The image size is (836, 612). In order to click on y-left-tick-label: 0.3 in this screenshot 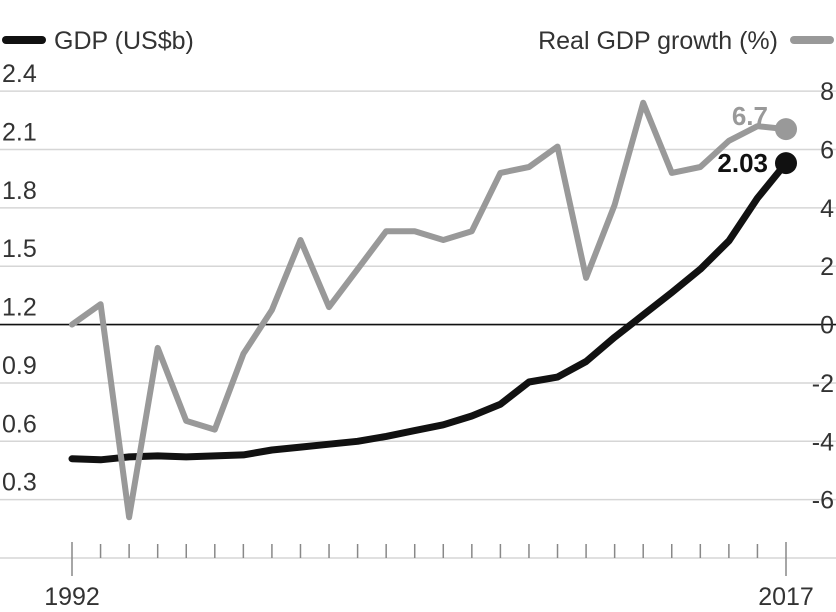, I will do `click(19, 483)`.